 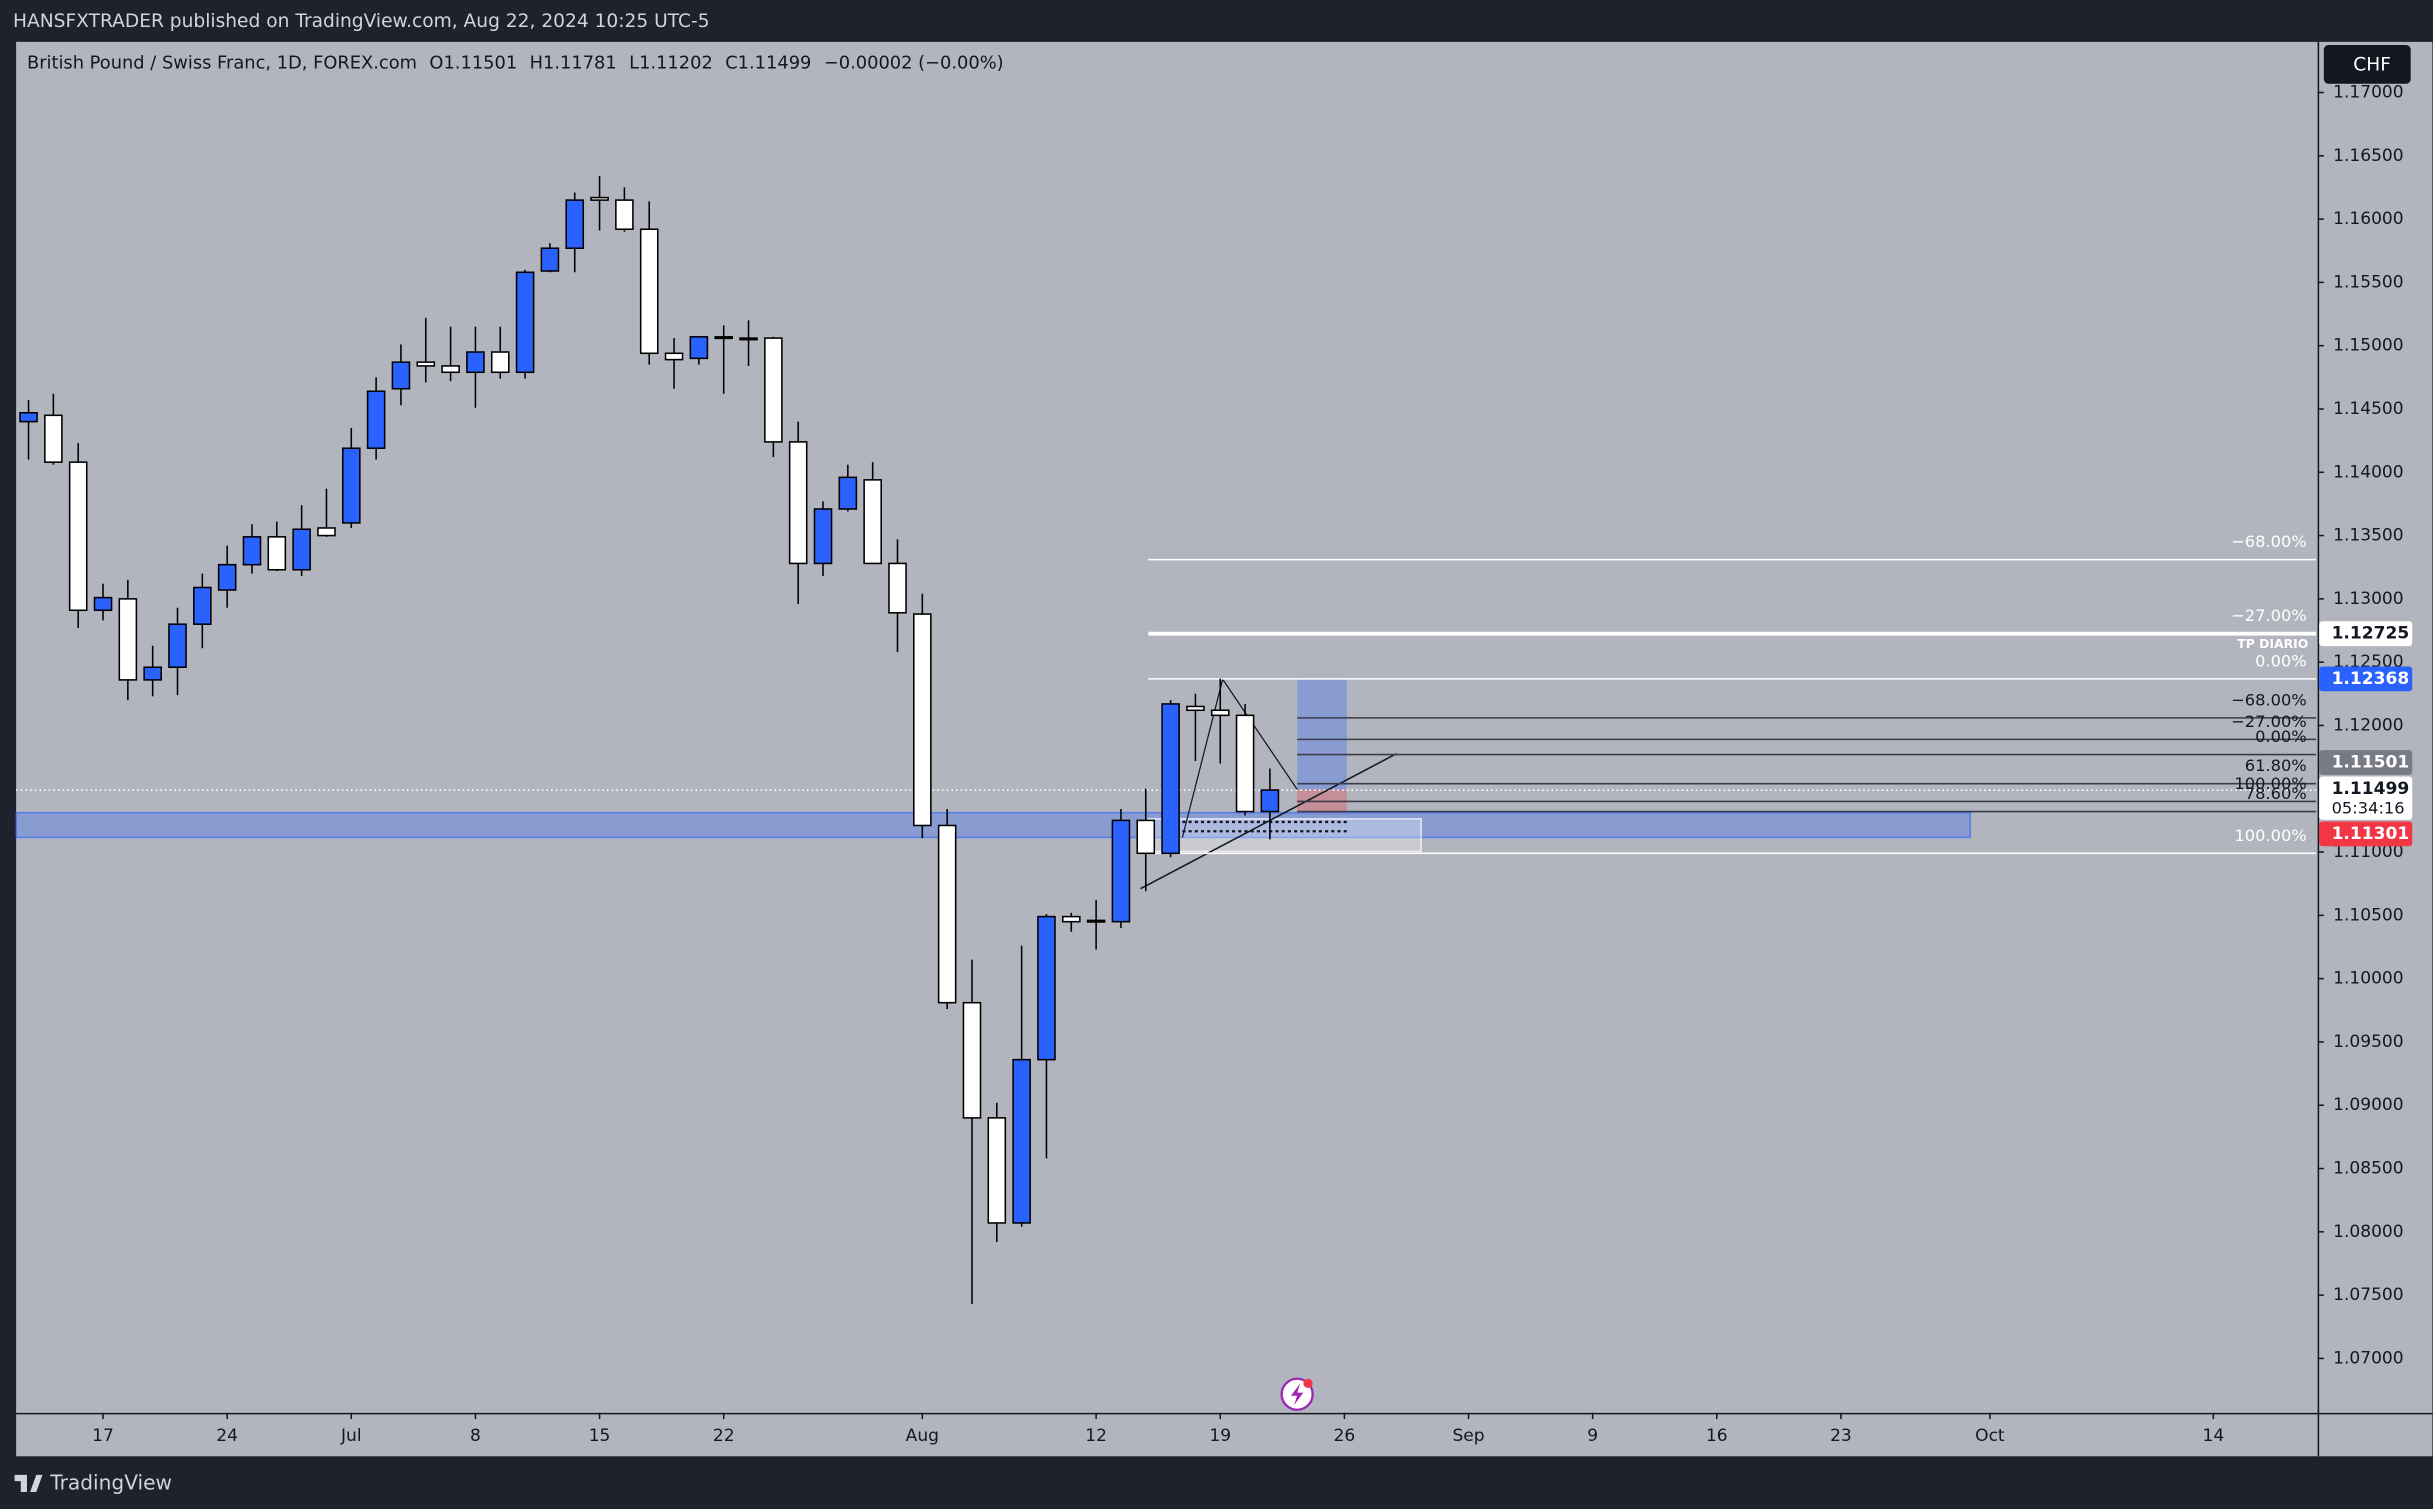 What do you see at coordinates (2368, 852) in the screenshot?
I see `y-tick-label: 1.11000` at bounding box center [2368, 852].